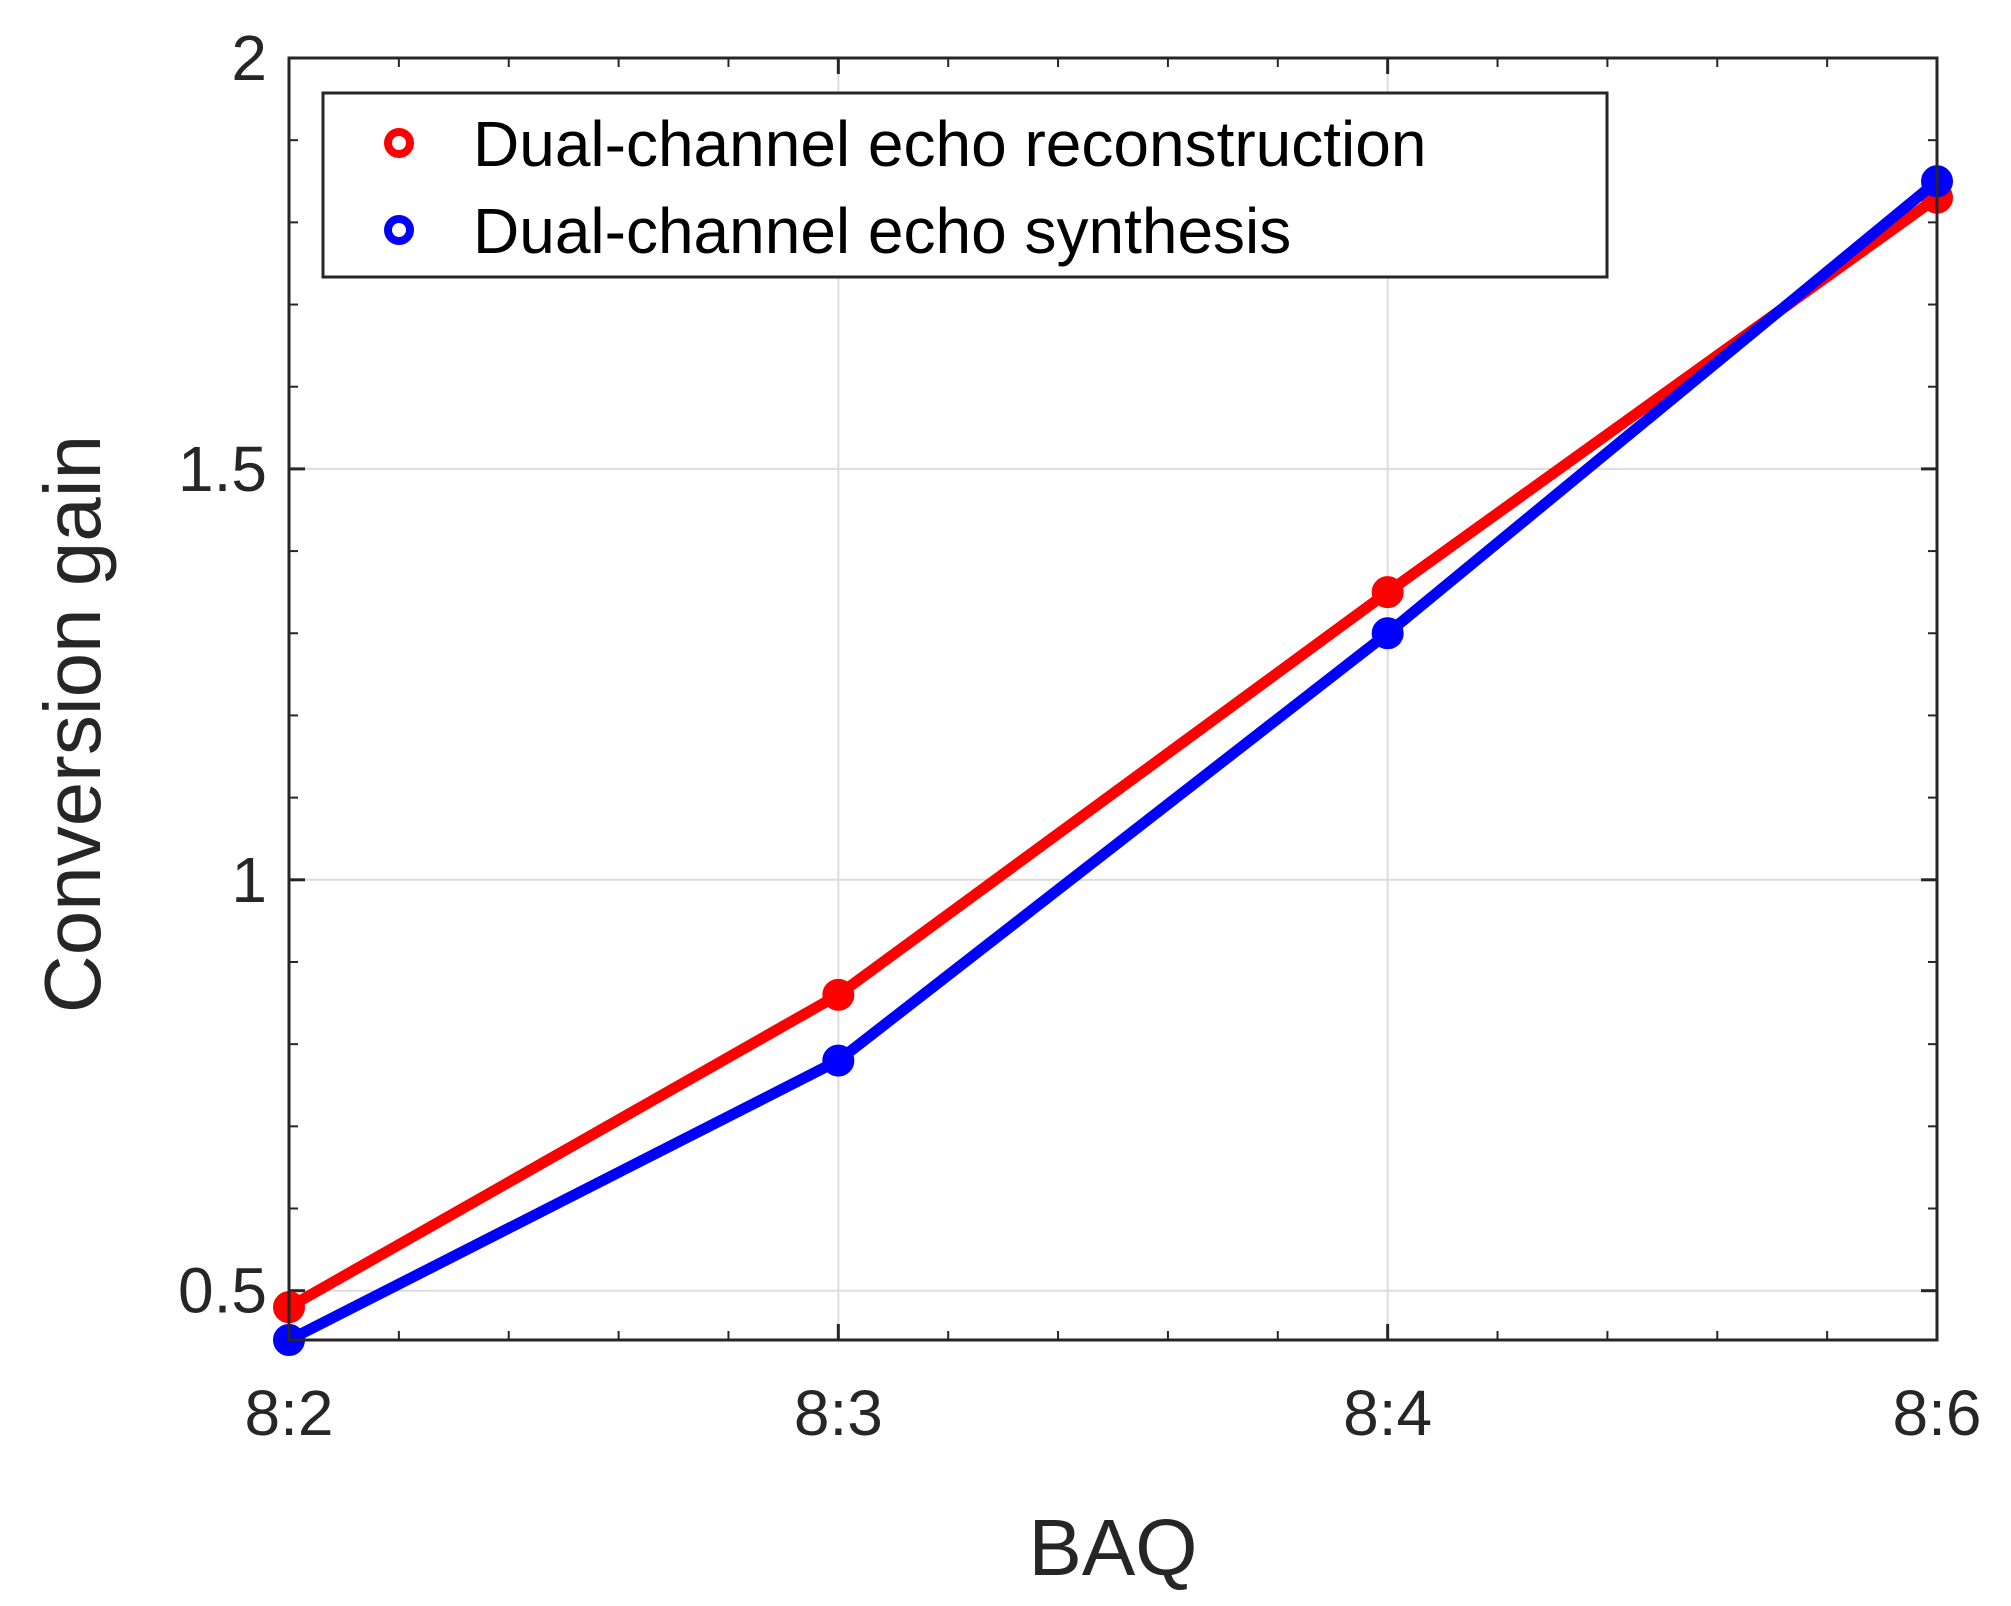  I want to click on legend-label: Dual-channel echo reconstruction, so click(949, 144).